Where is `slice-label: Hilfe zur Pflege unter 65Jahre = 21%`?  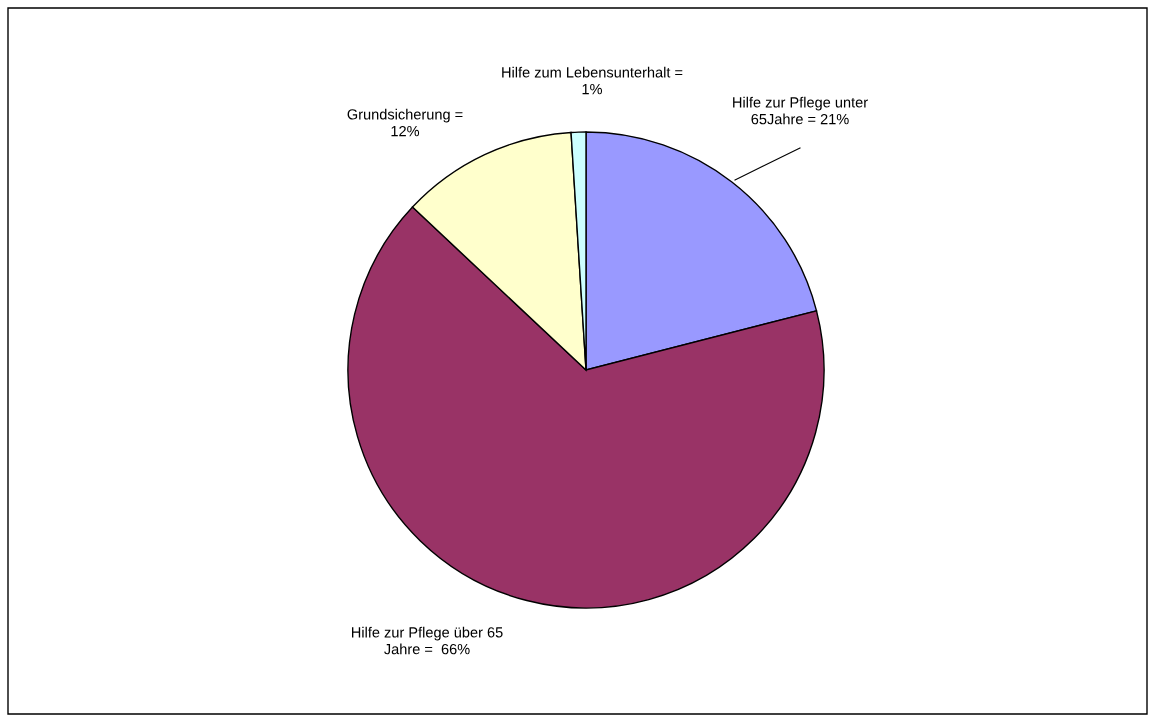
slice-label: Hilfe zur Pflege unter 65Jahre = 21% is located at coordinates (800, 110).